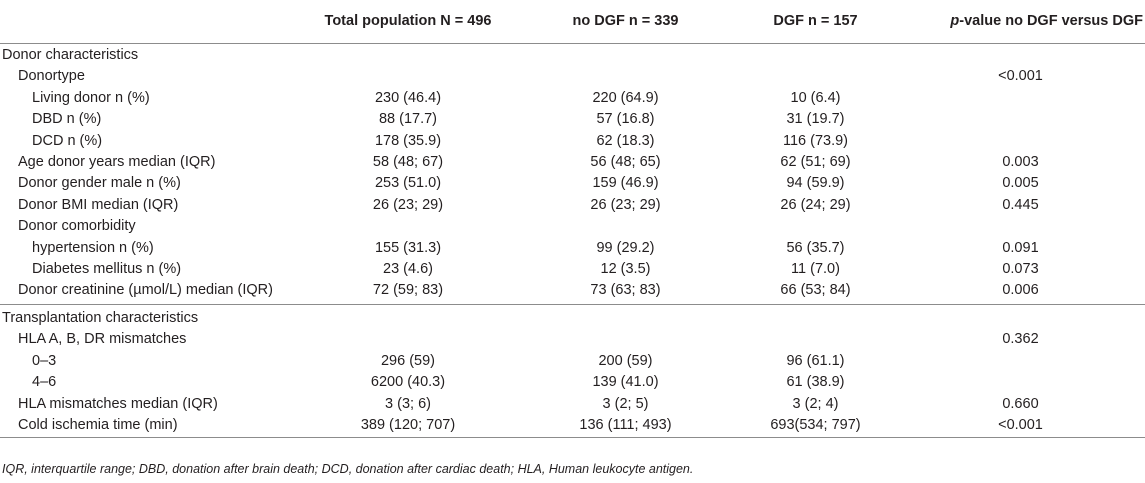  Describe the element at coordinates (815, 382) in the screenshot. I see `dgf-cell: 61 (38.9)` at that location.